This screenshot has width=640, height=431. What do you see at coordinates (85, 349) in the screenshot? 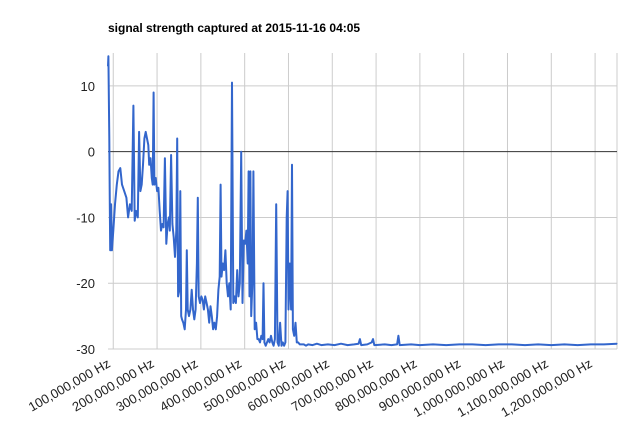
I see `y-tick-label: -30` at bounding box center [85, 349].